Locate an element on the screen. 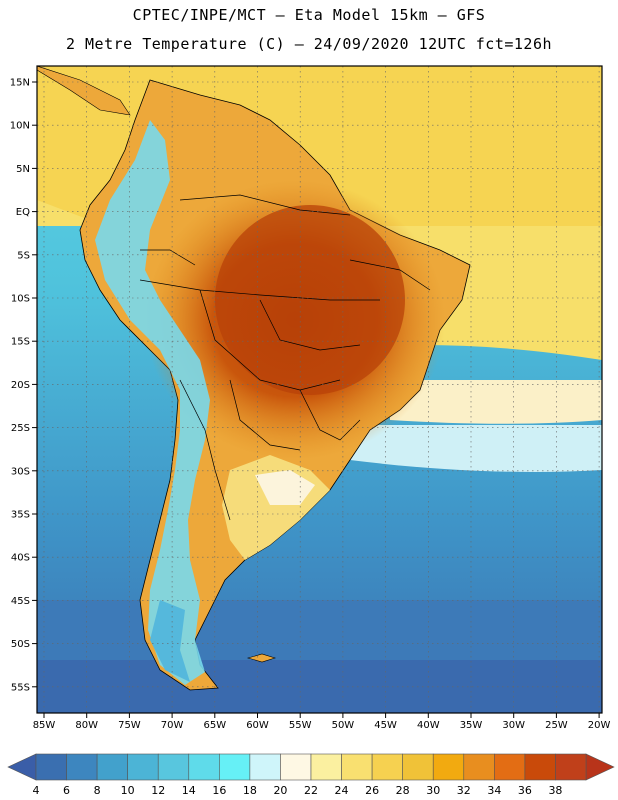  lat-tick-label: 55S is located at coordinates (20, 687).